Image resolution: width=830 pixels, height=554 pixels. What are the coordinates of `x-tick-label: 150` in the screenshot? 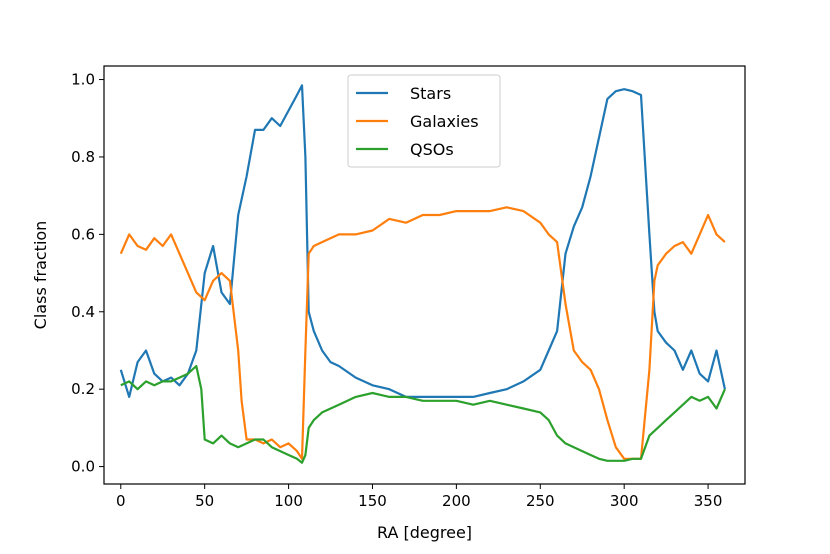 It's located at (372, 501).